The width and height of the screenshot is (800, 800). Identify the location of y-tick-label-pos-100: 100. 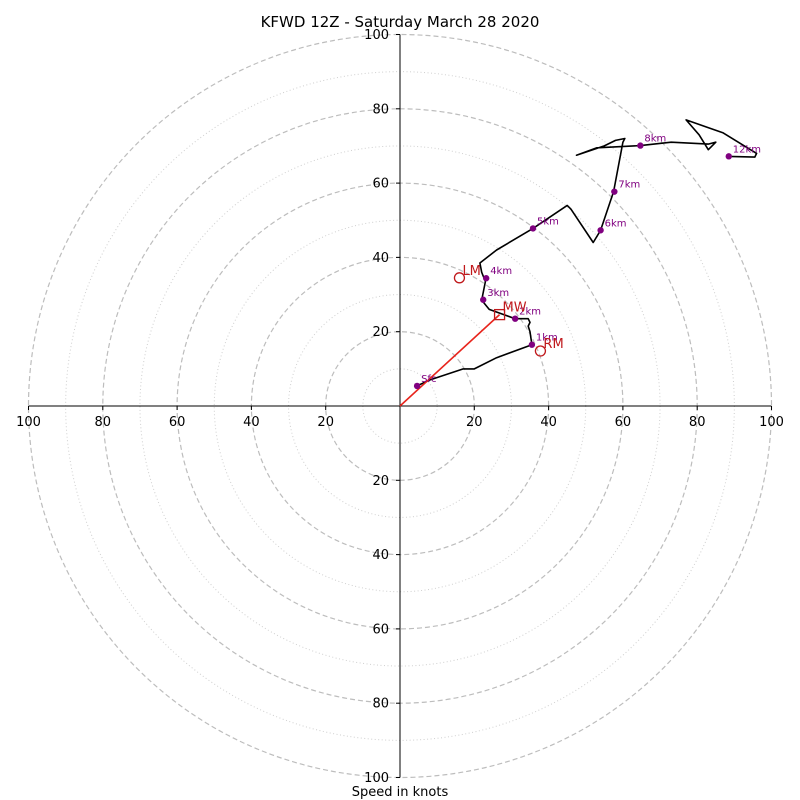
(376, 35).